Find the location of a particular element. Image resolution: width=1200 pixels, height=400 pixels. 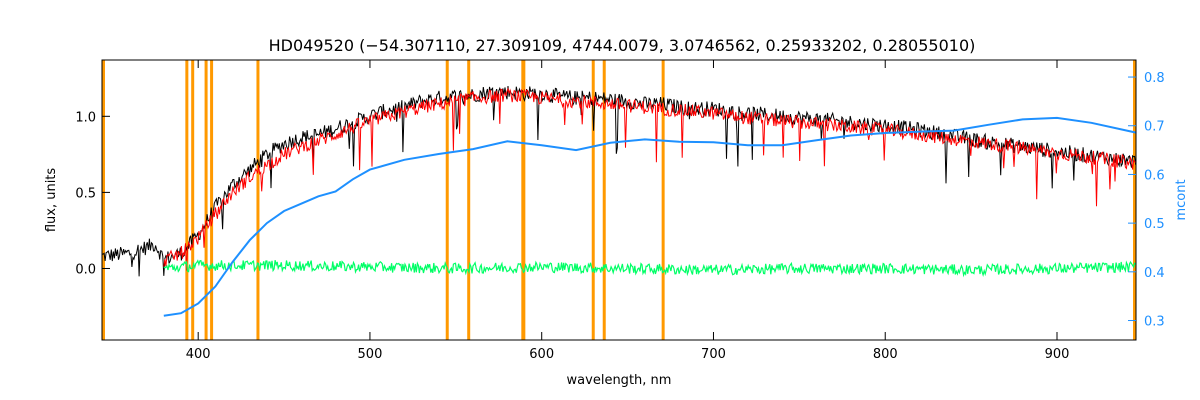

x-tick-label: 500 is located at coordinates (370, 354).